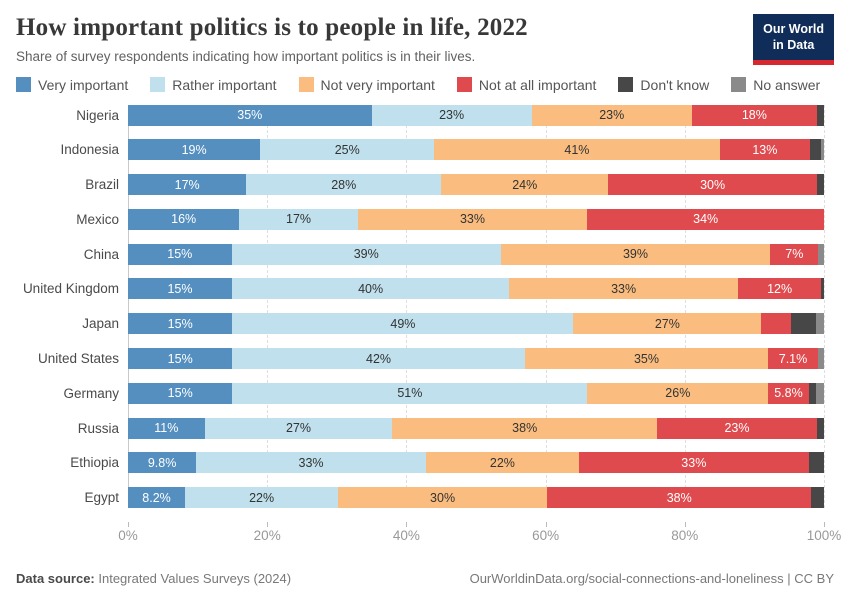  I want to click on bar-segment-very-important: 35%, so click(250, 115).